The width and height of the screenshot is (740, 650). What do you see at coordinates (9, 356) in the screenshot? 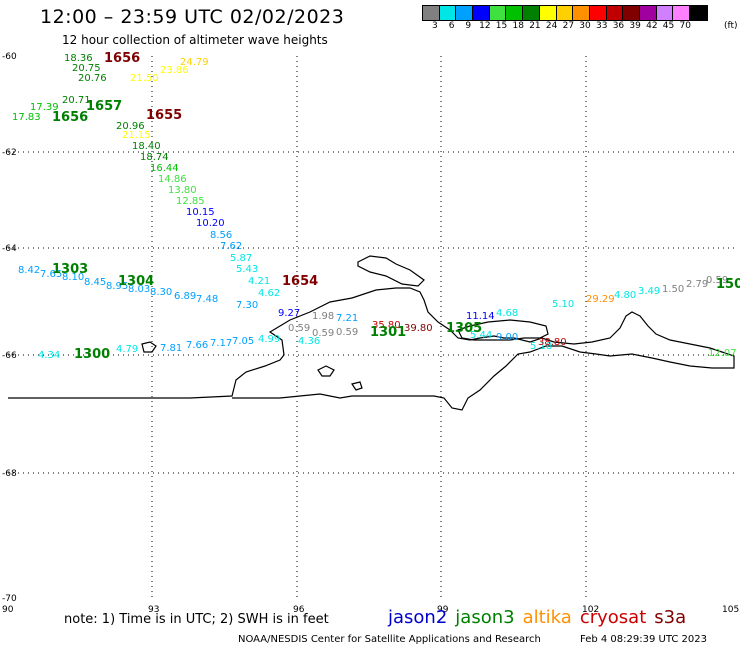
I see `latitude-label: -66` at bounding box center [9, 356].